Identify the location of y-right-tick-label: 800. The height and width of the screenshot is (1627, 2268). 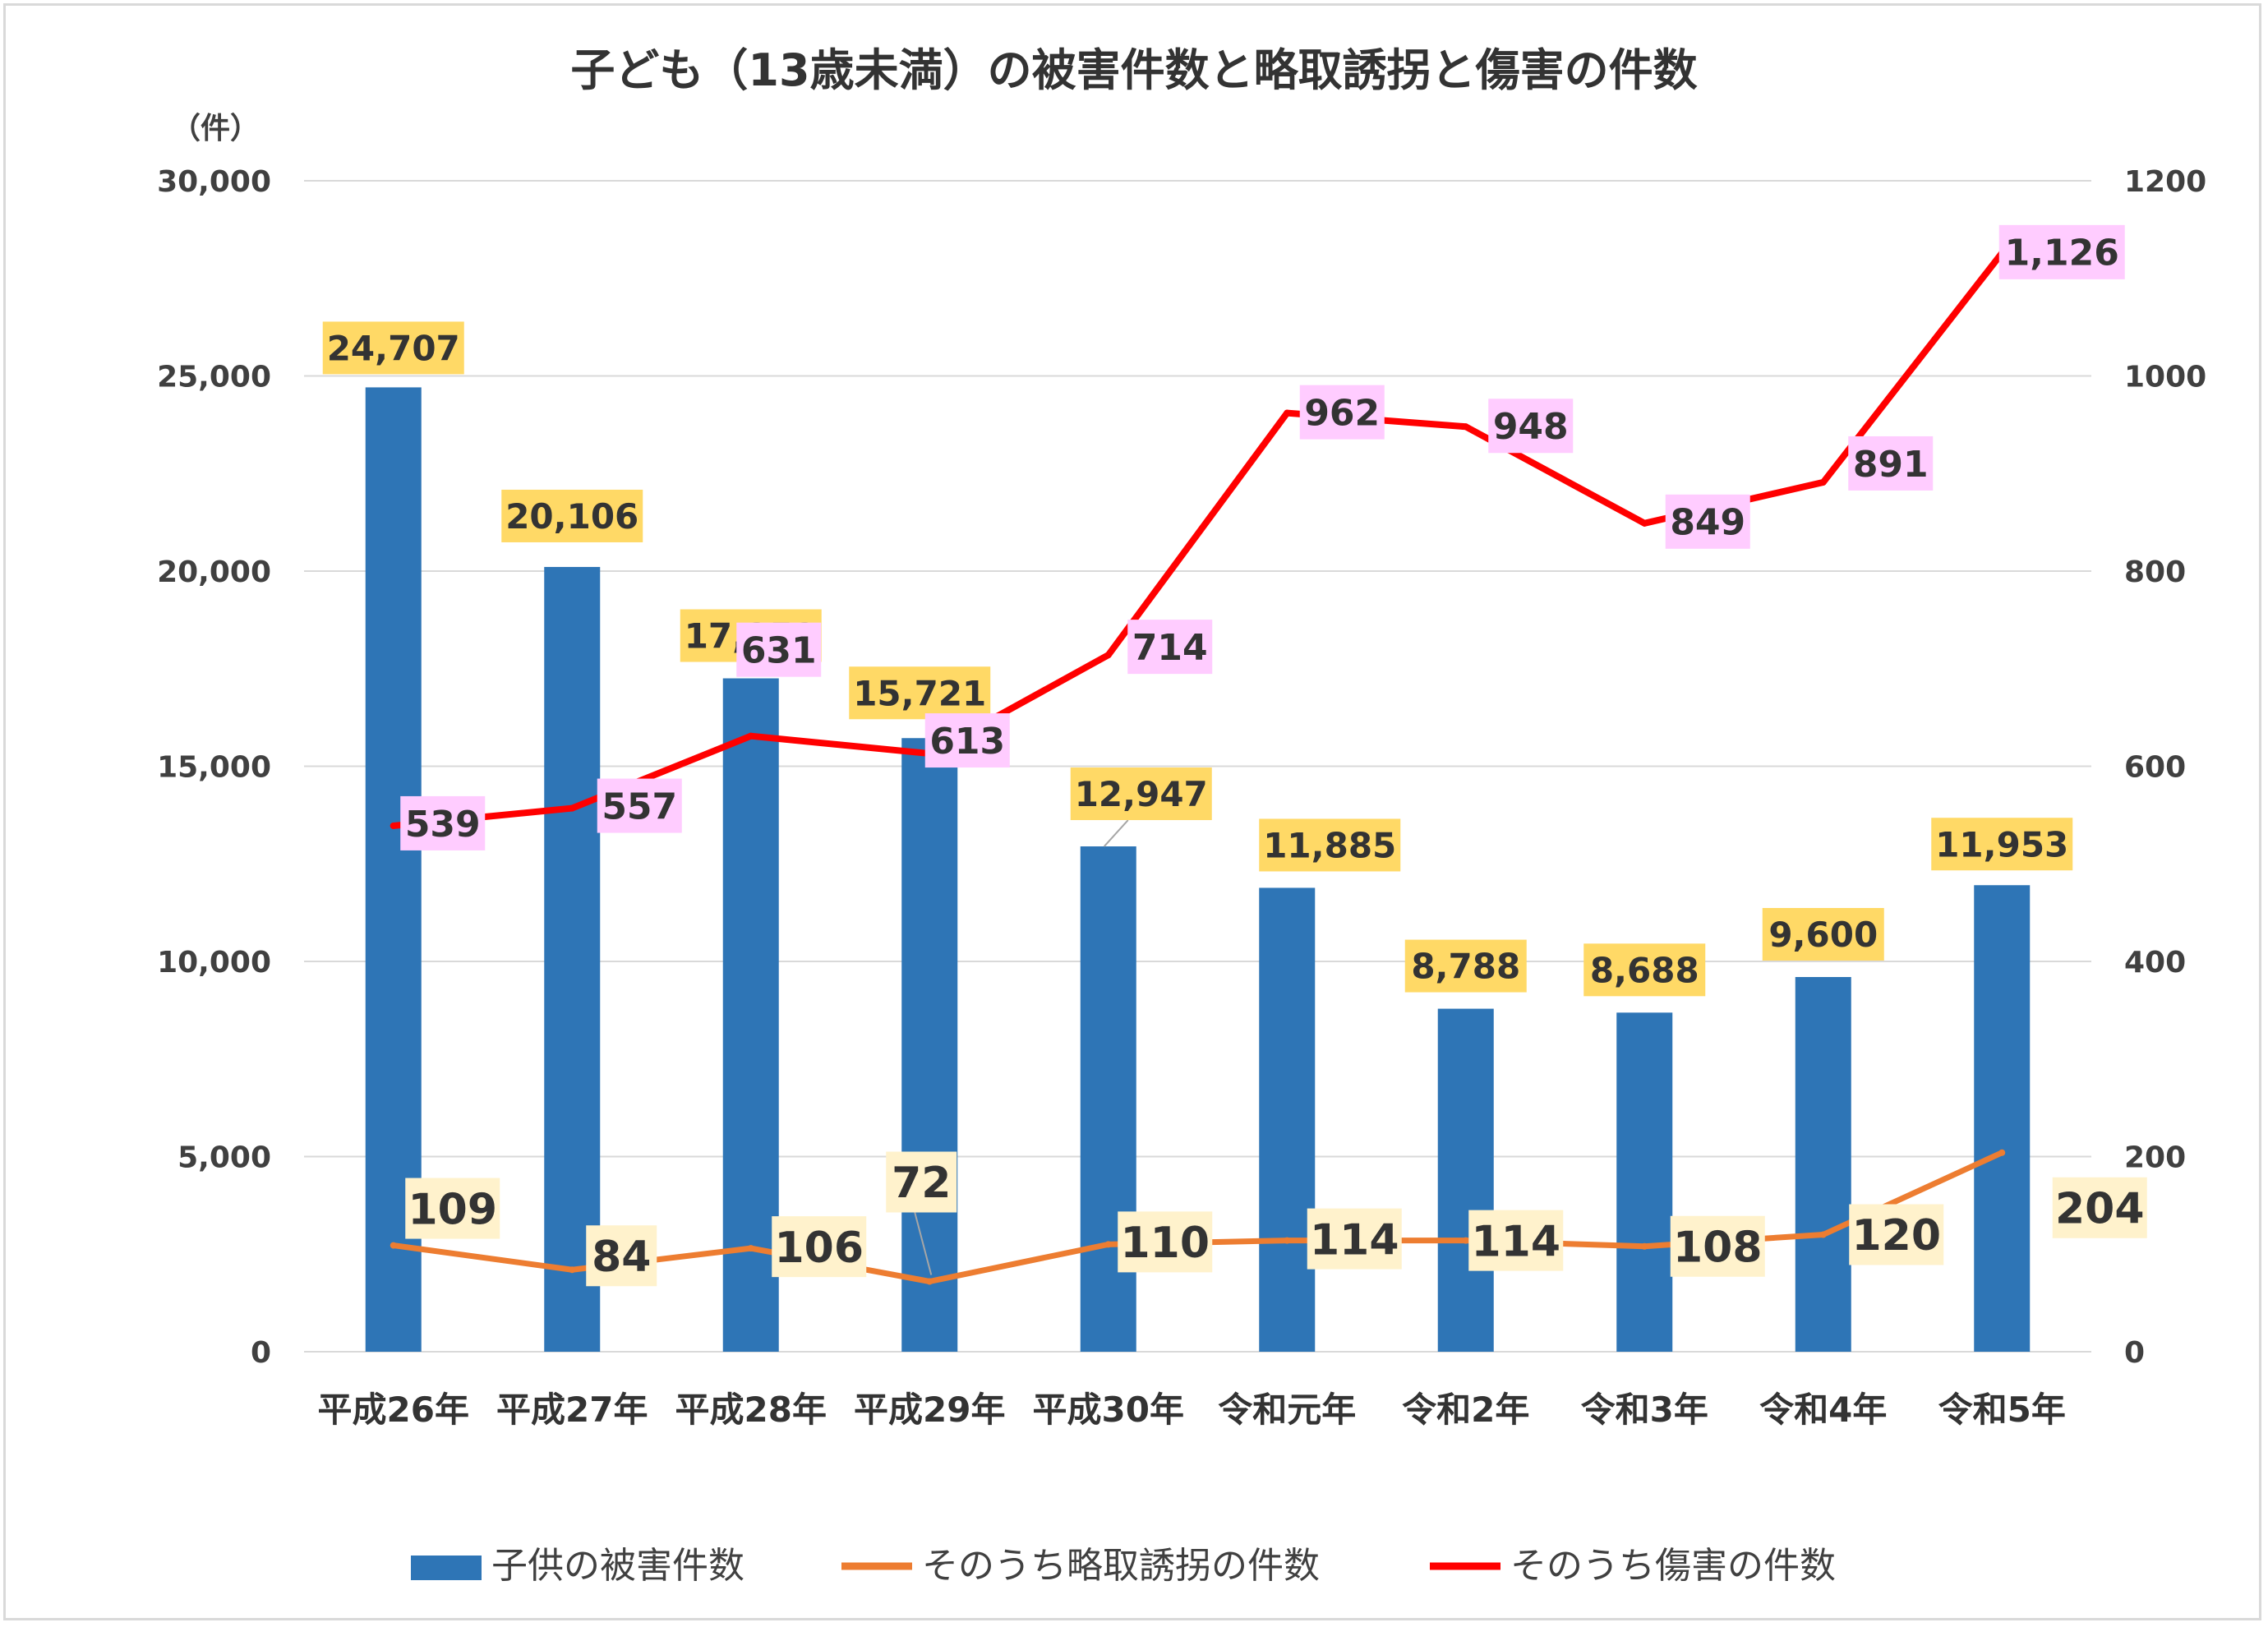
(2155, 572).